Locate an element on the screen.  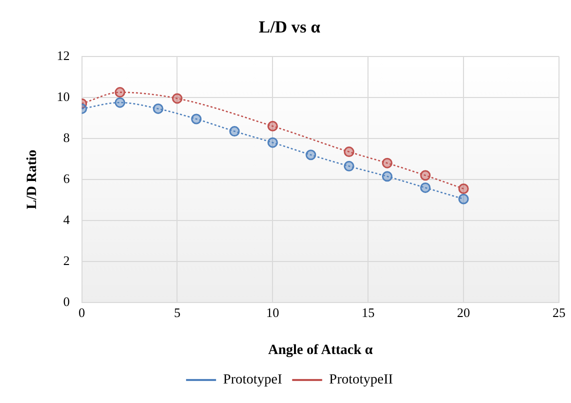
x-tick-label: 10 is located at coordinates (273, 312).